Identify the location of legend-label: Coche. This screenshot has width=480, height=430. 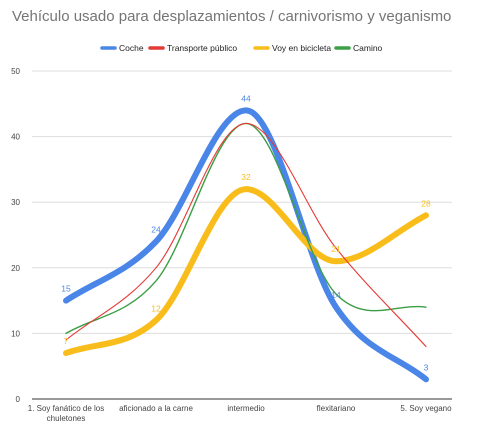
(131, 48).